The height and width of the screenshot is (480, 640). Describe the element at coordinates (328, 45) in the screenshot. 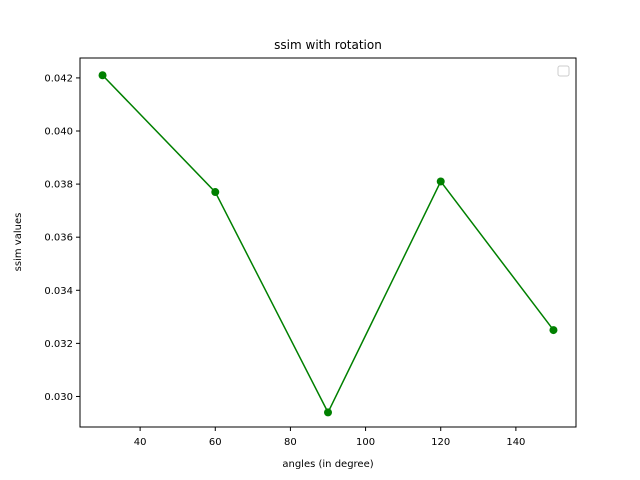

I see `chart-title: ssim with rotation` at that location.